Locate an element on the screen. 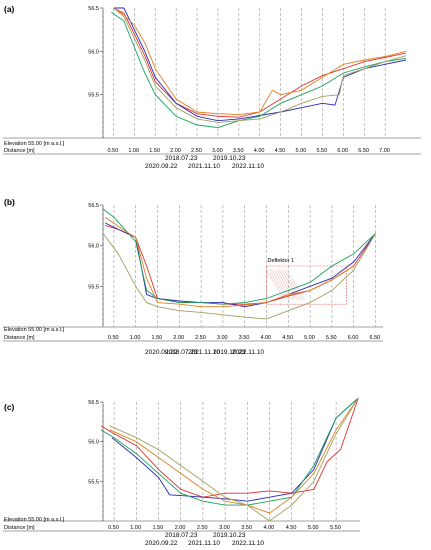 The image size is (431, 550). panel-label: (a) is located at coordinates (9, 9).